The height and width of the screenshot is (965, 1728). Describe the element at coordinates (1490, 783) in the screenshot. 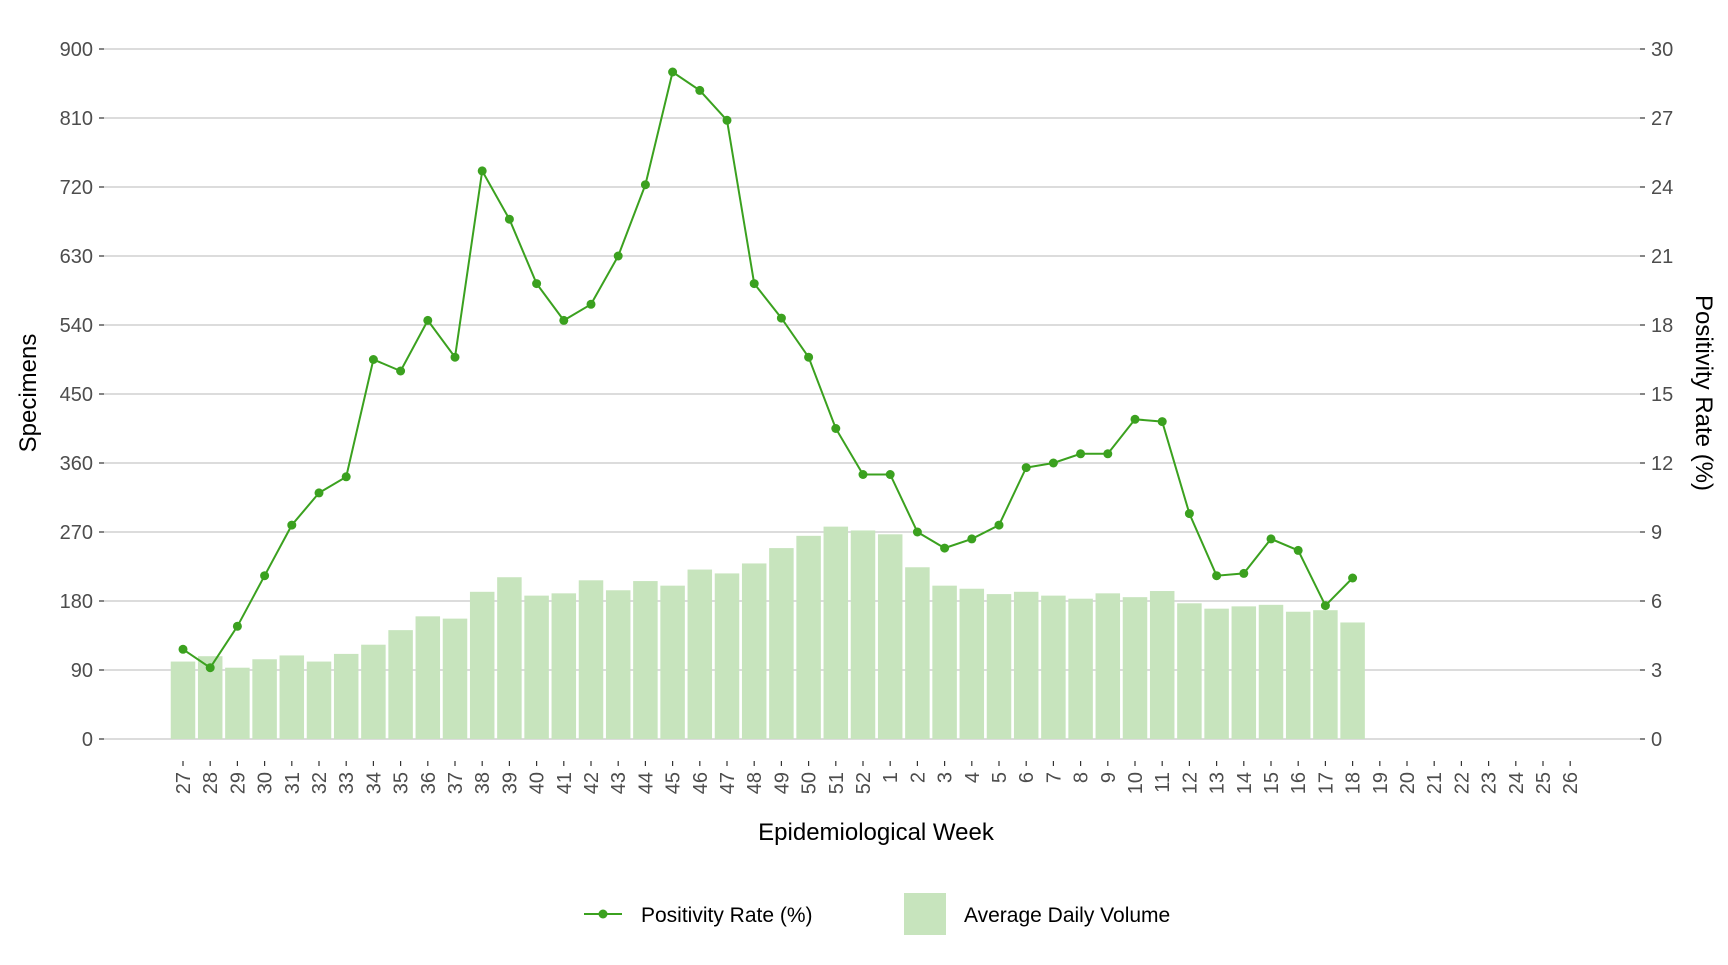

I see `x-tick-label: 23` at that location.